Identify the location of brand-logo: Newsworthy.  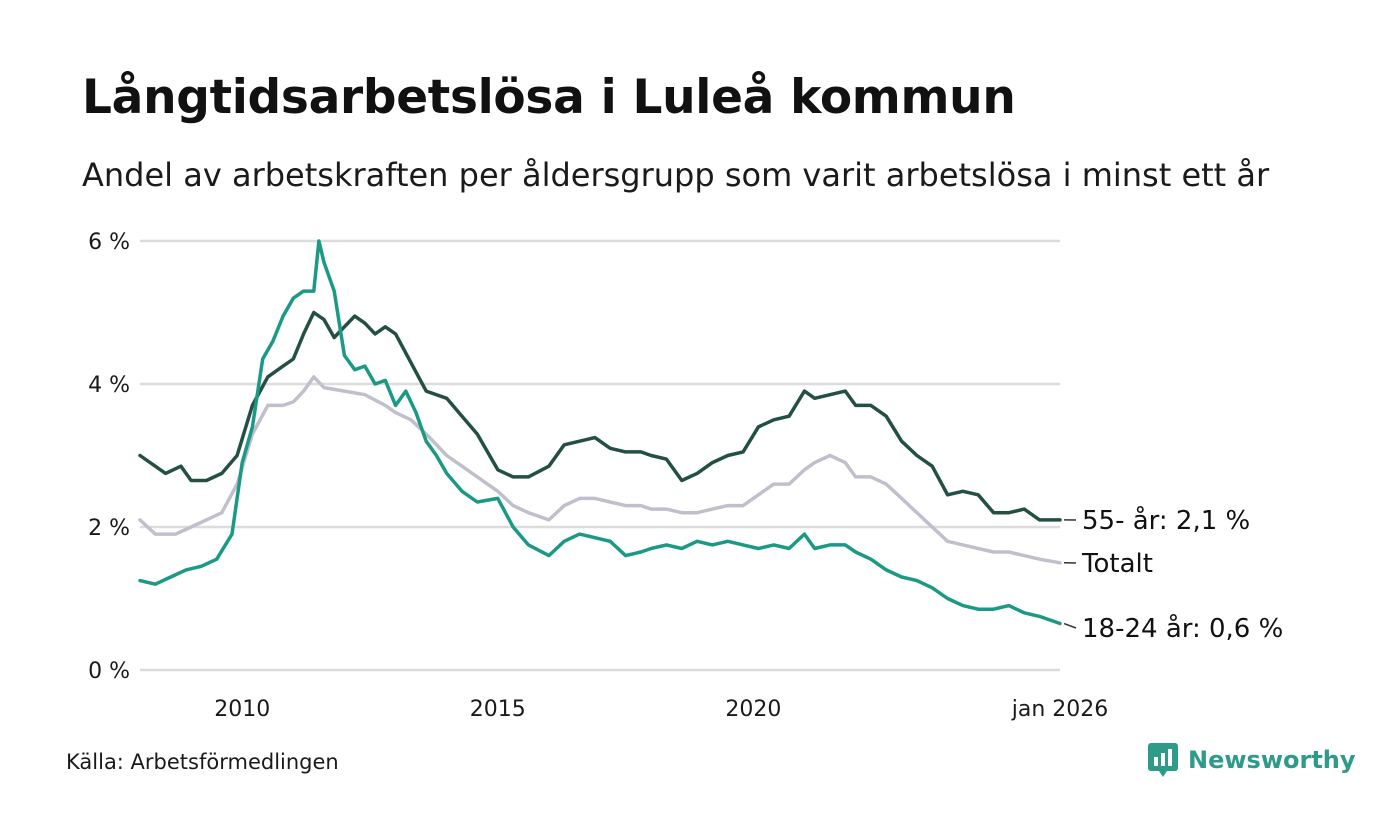
(1252, 760).